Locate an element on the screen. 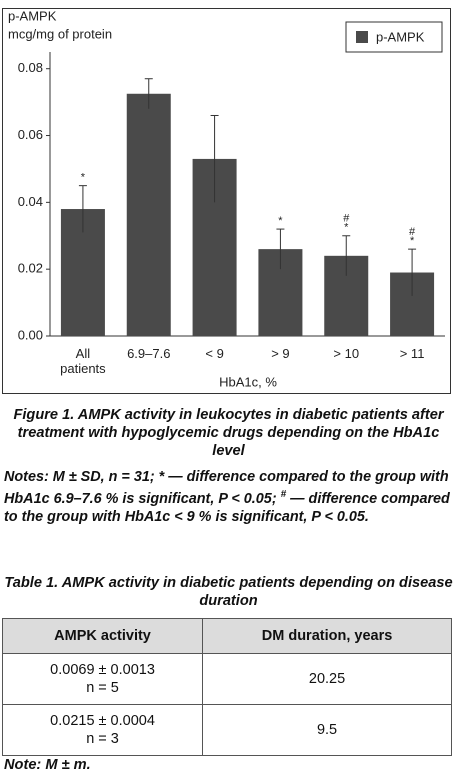  legend-label: p-AMPK is located at coordinates (400, 36).